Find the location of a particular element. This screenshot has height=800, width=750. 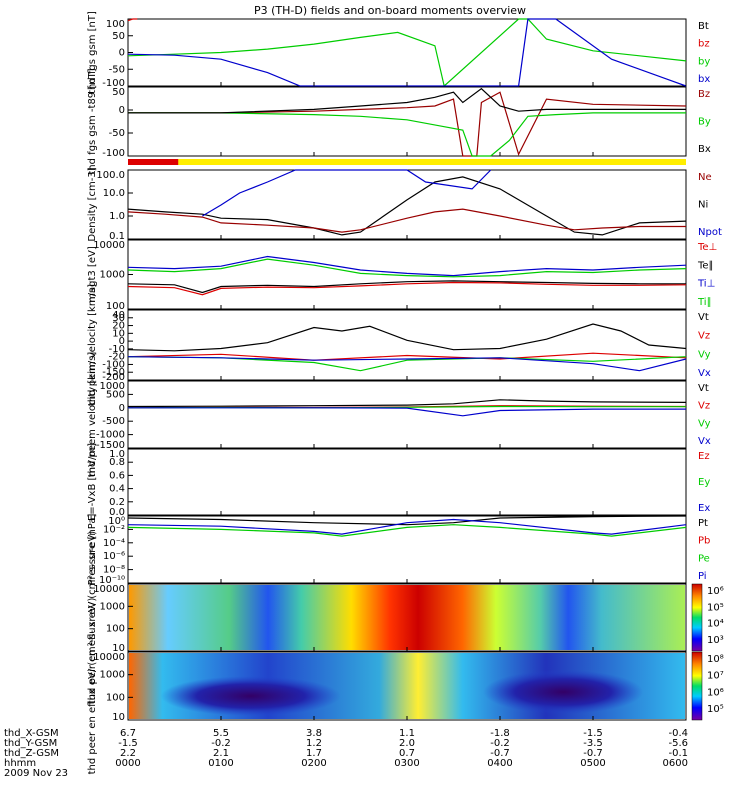

y-tick-label: -100 is located at coordinates (113, 153).